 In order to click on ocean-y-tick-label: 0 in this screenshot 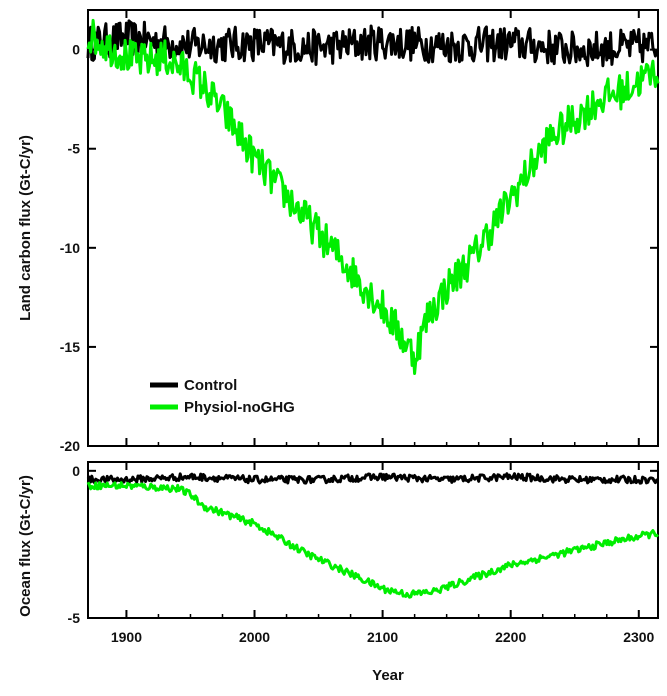, I will do `click(76, 471)`.